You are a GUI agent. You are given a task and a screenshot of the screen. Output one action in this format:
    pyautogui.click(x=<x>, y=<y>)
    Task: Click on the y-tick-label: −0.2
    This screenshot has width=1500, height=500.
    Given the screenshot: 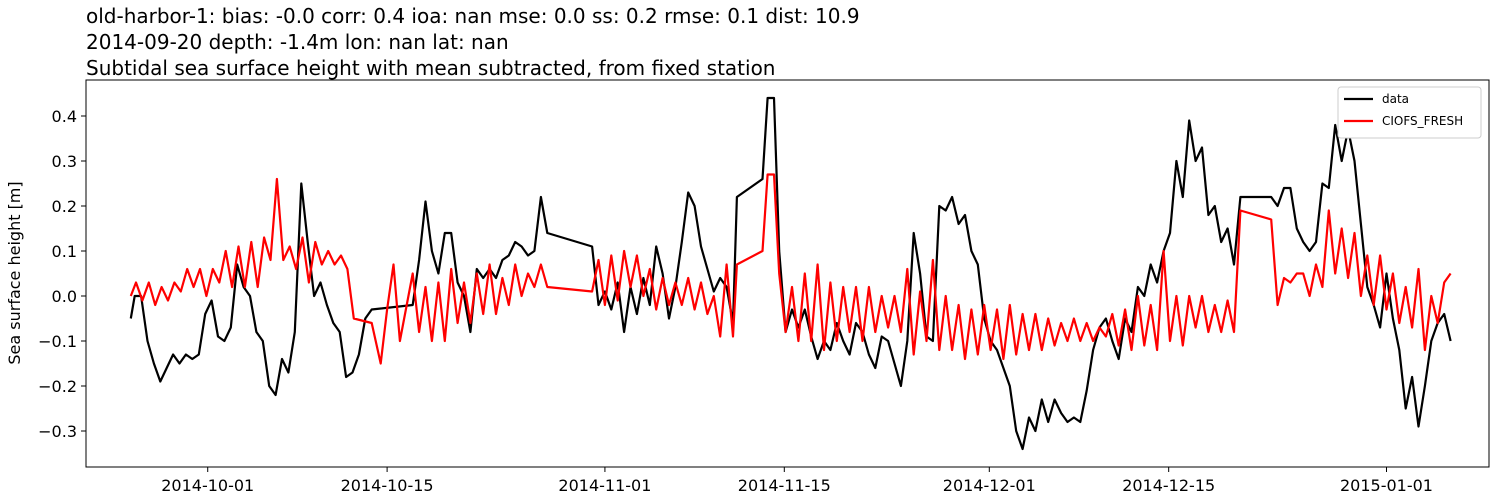 What is the action you would take?
    pyautogui.click(x=57, y=386)
    